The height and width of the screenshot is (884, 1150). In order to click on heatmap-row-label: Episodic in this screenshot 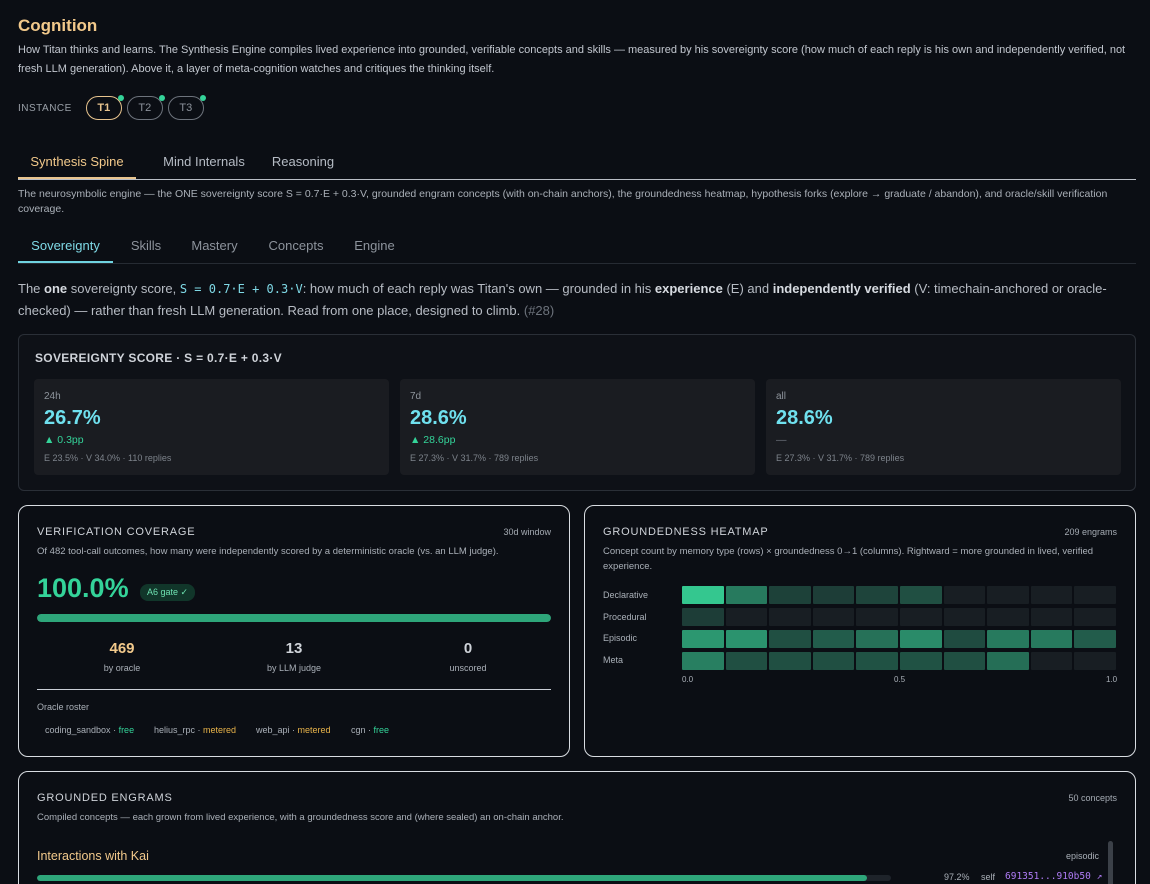, I will do `click(620, 638)`.